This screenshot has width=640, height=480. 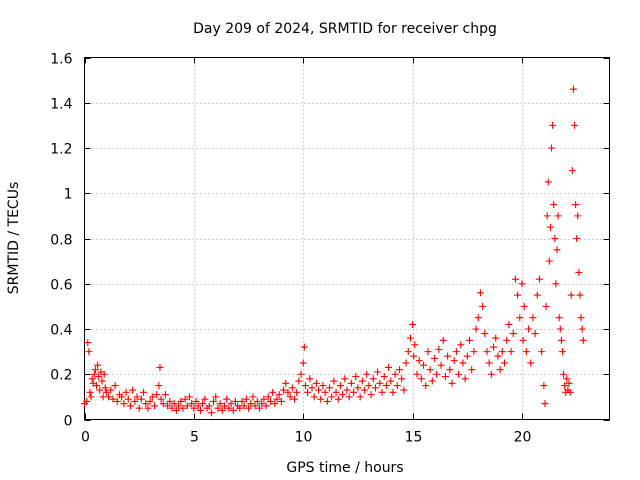 I want to click on y-tick-label: 1.4, so click(x=61, y=105).